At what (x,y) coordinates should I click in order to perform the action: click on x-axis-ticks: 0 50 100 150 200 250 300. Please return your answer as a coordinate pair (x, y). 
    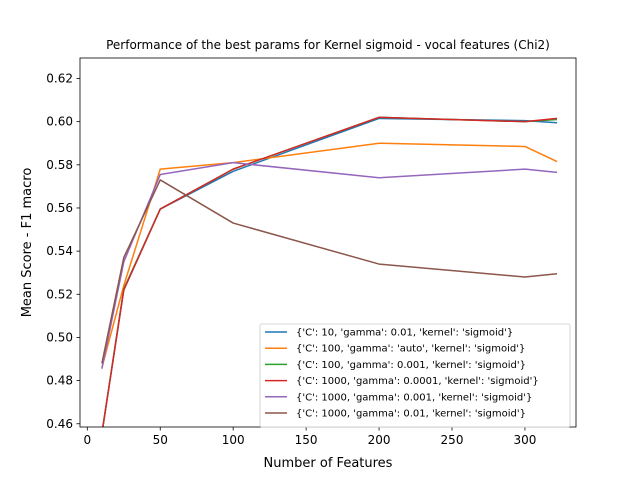
    Looking at the image, I should click on (309, 437).